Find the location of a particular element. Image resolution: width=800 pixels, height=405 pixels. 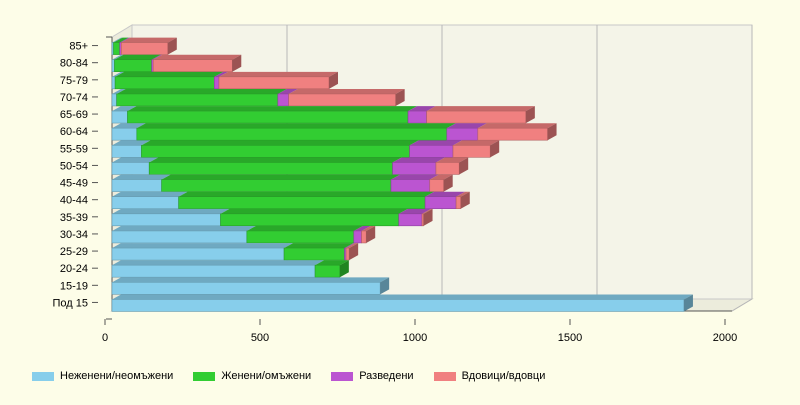

x-tick-label: 500 is located at coordinates (260, 338).